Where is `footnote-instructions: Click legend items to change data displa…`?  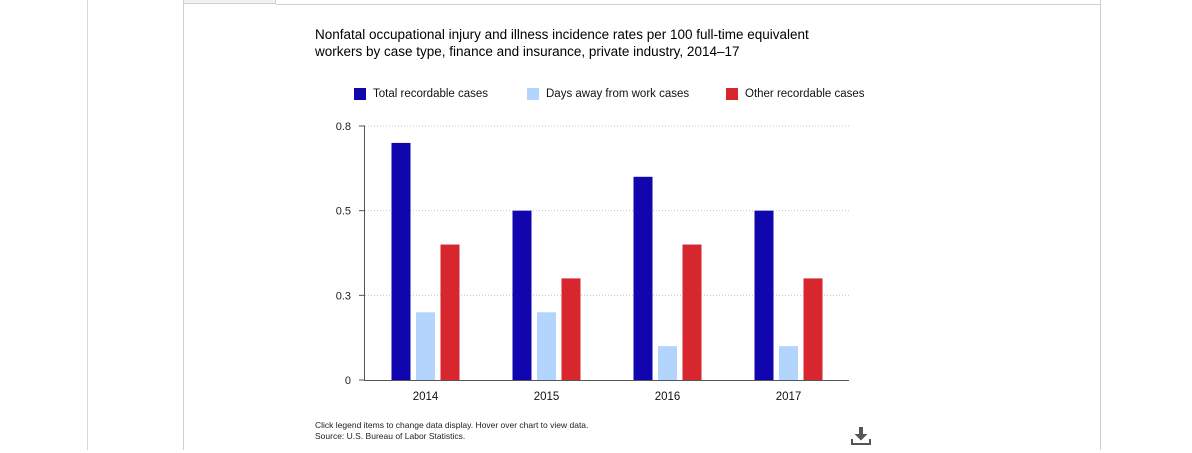
footnote-instructions: Click legend items to change data displa… is located at coordinates (452, 425).